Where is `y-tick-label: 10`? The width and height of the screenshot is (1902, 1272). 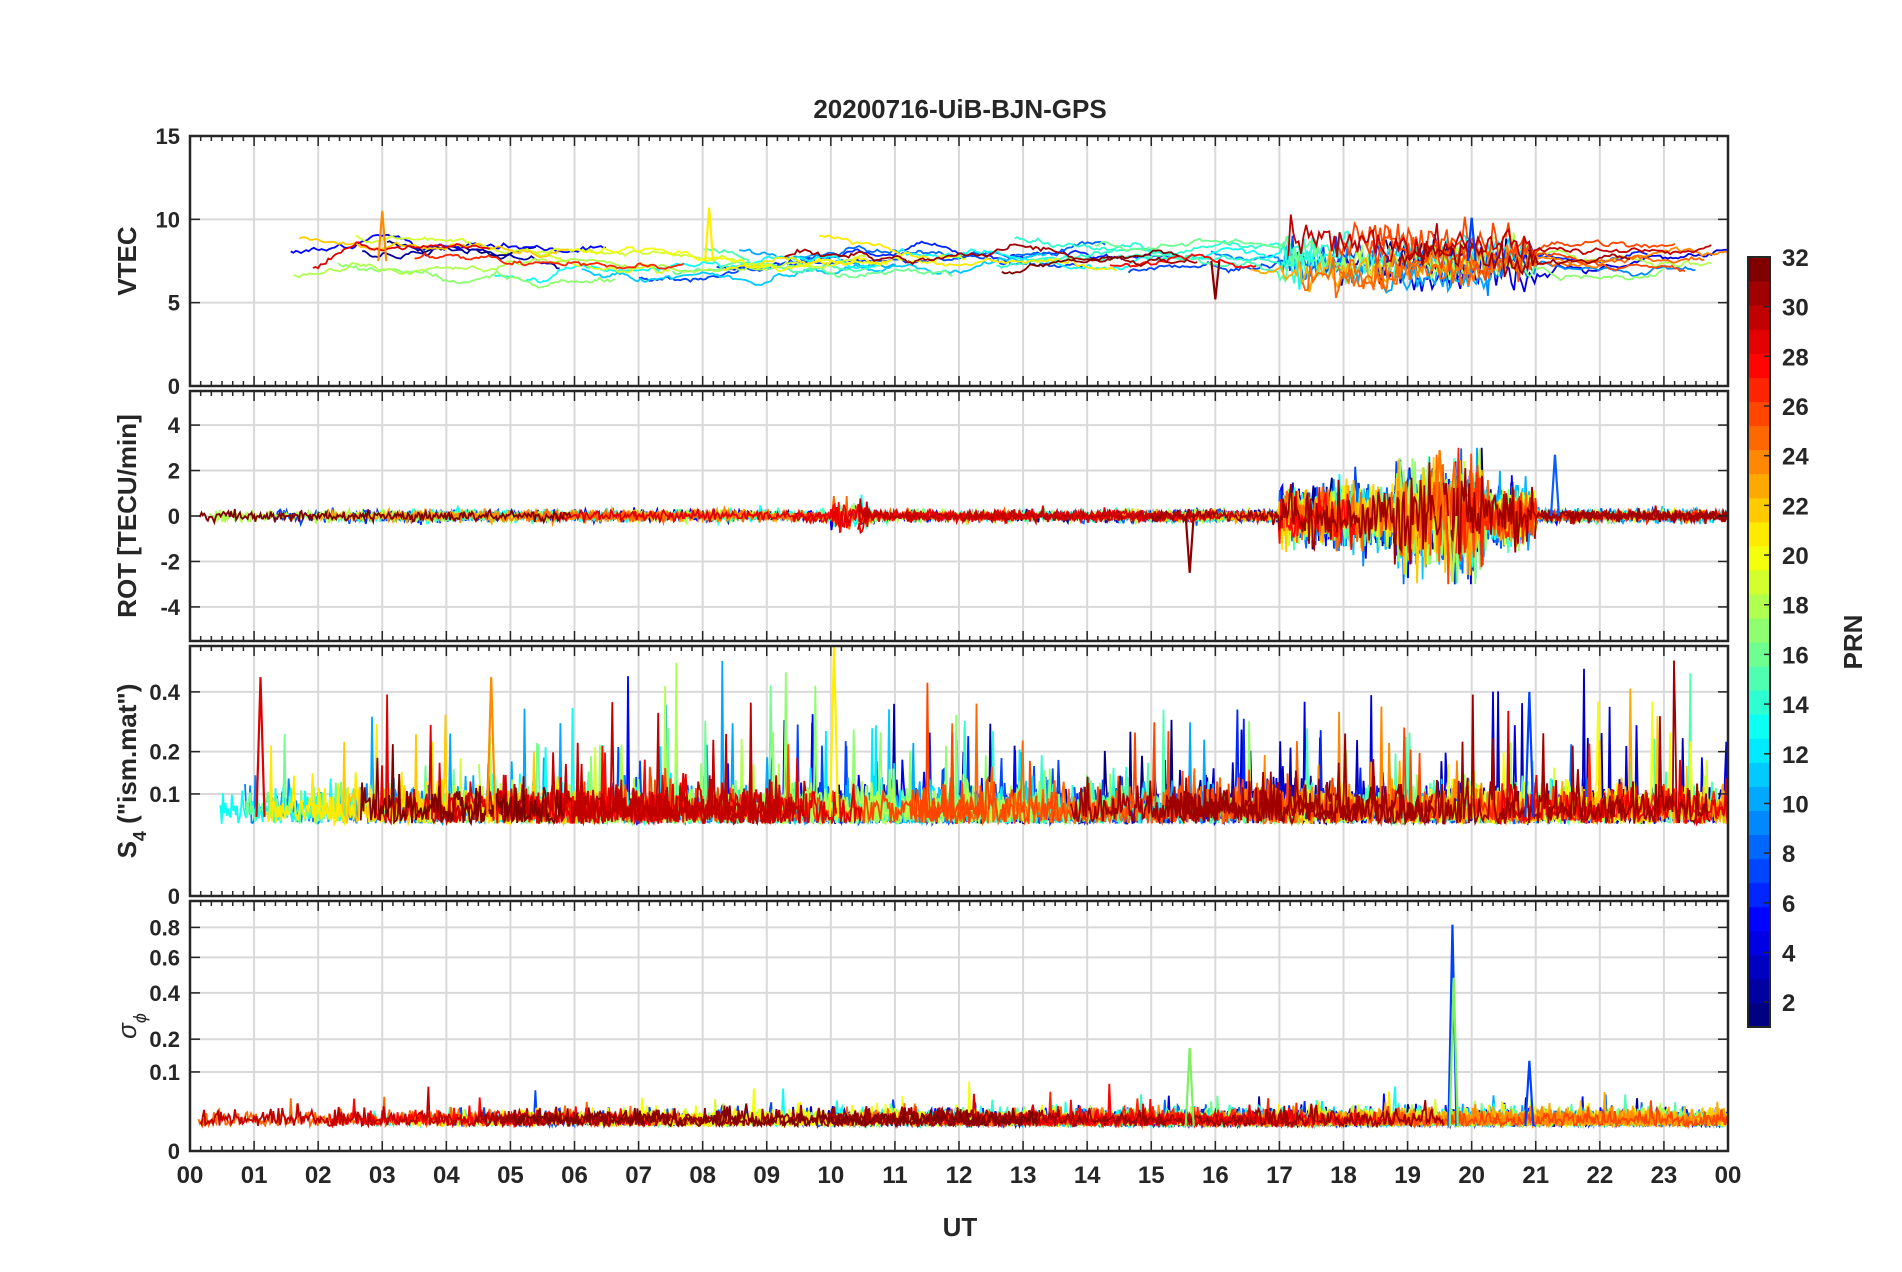
y-tick-label: 10 is located at coordinates (168, 219).